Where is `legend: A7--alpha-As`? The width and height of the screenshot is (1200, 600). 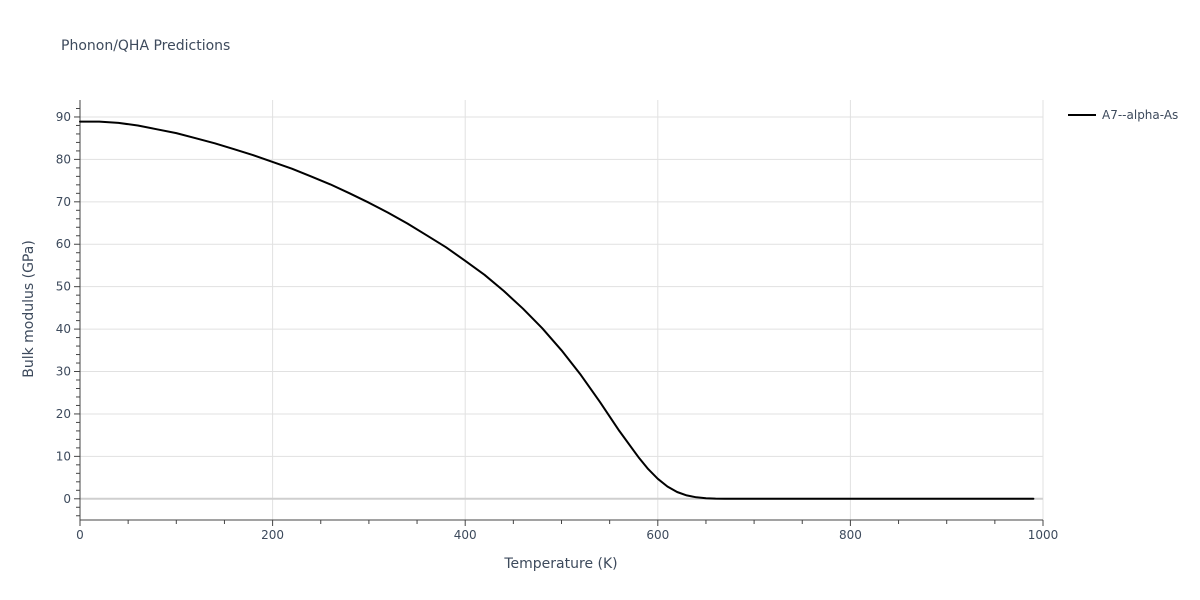 legend: A7--alpha-As is located at coordinates (1123, 115).